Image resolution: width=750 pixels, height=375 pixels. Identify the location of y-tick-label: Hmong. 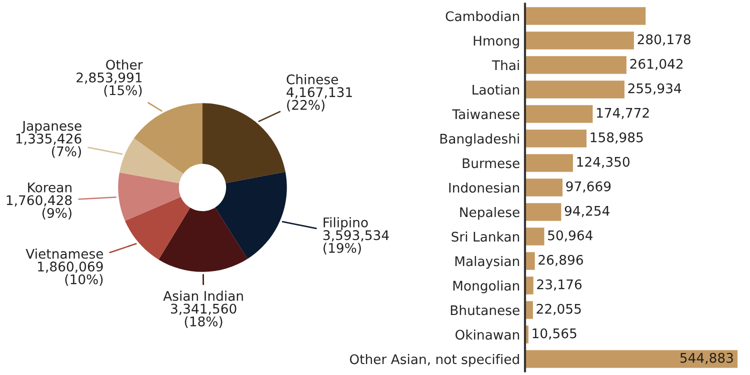
(496, 42).